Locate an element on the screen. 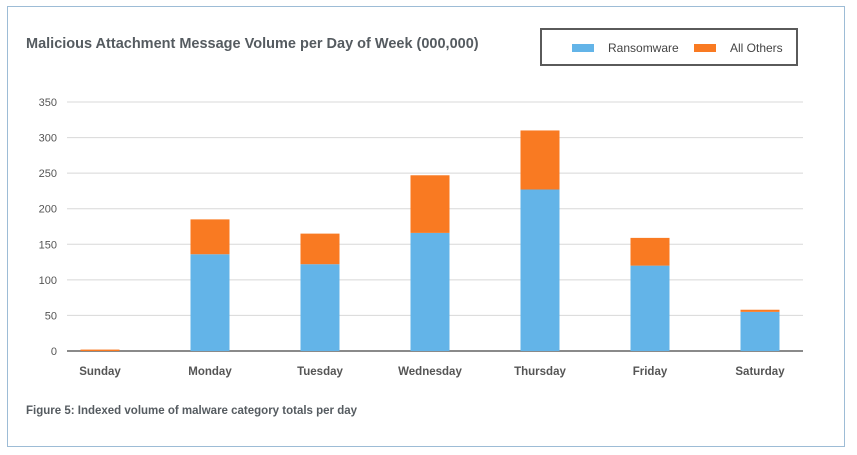  bar-all-others-friday is located at coordinates (650, 251).